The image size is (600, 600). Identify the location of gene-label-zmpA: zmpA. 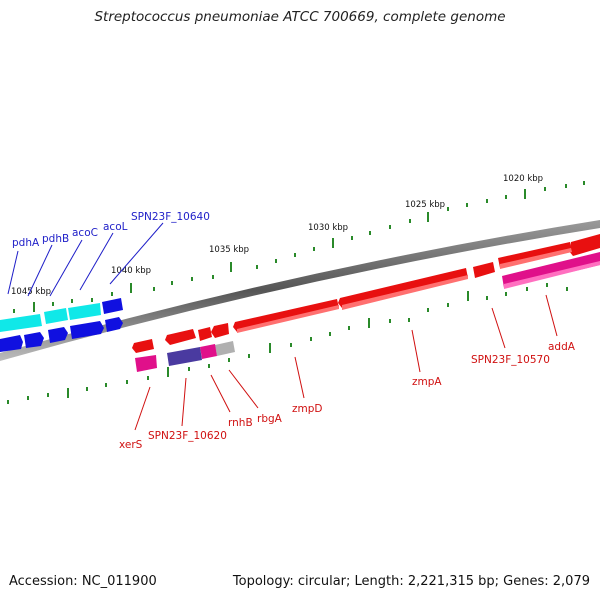
(427, 382).